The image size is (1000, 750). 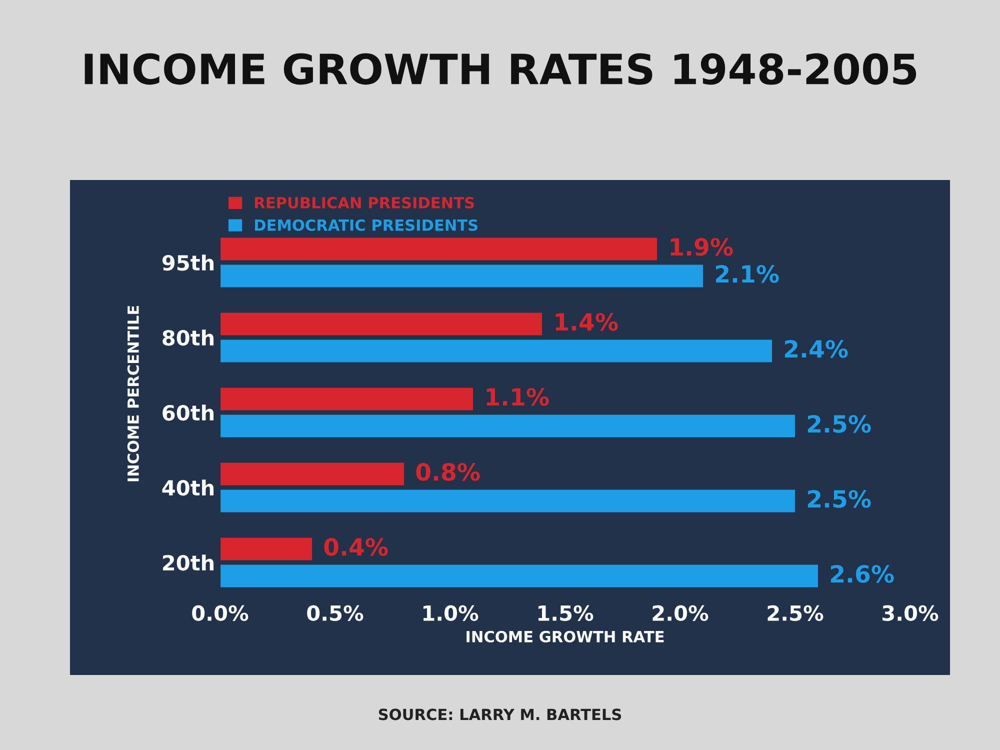 What do you see at coordinates (747, 273) in the screenshot?
I see `data-label: 2.1%` at bounding box center [747, 273].